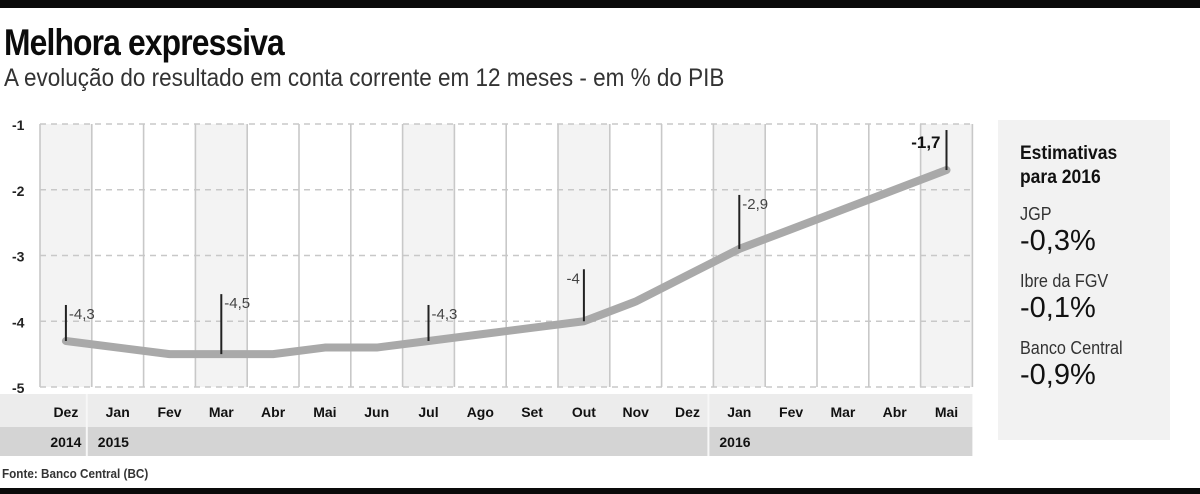  I want to click on estimate-item-bc: Banco Central -0,9%, so click(1095, 364).